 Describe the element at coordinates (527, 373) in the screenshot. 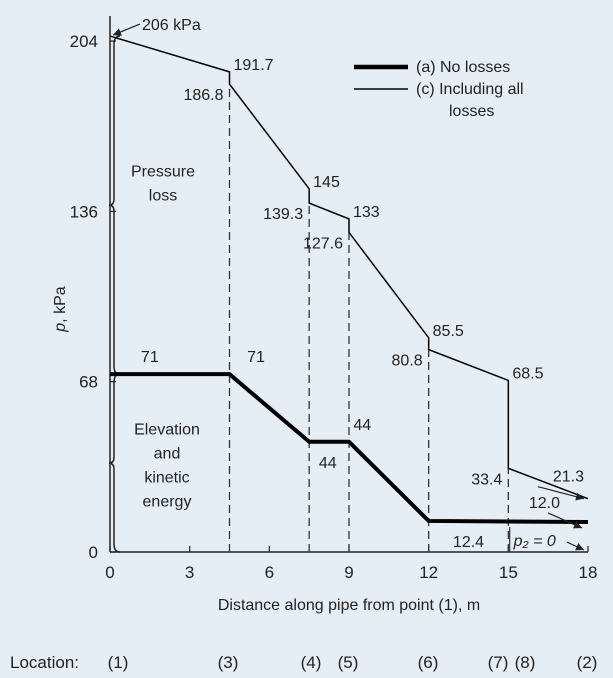

I see `annotation-label: 68.5` at that location.